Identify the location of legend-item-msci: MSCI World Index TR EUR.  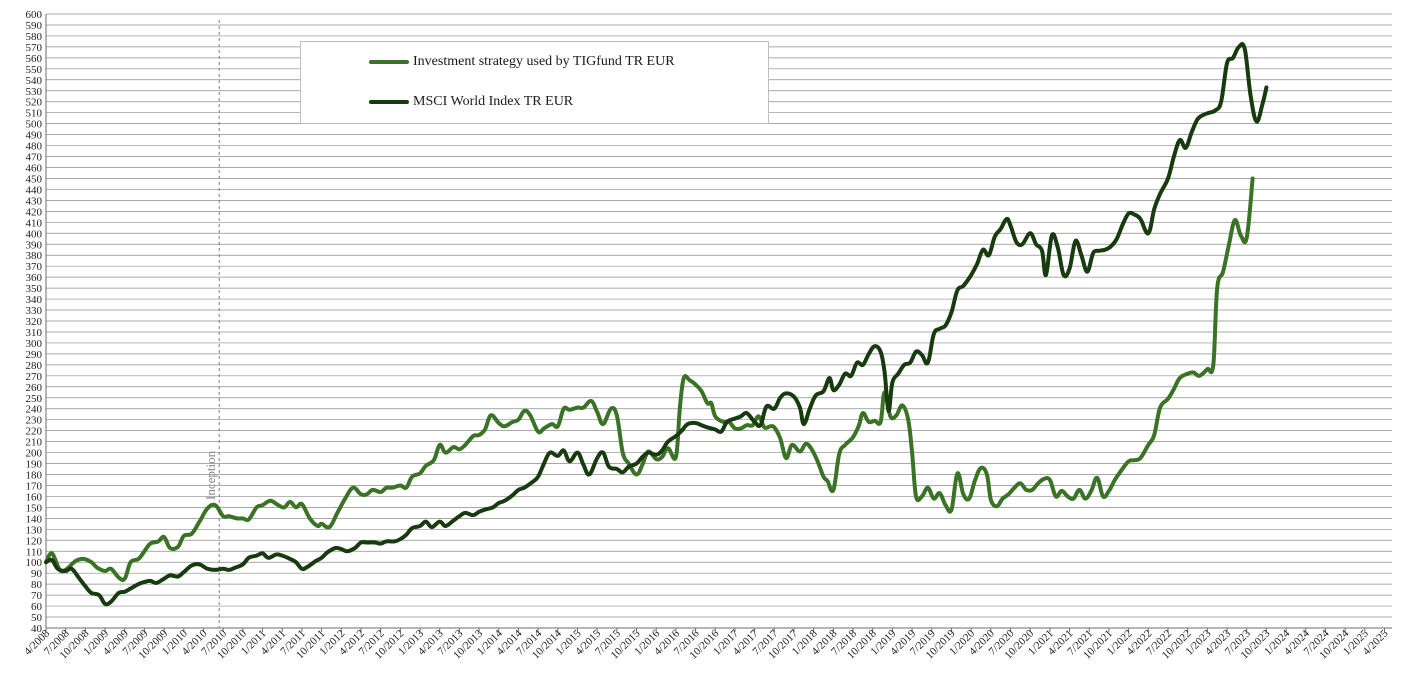
(471, 102).